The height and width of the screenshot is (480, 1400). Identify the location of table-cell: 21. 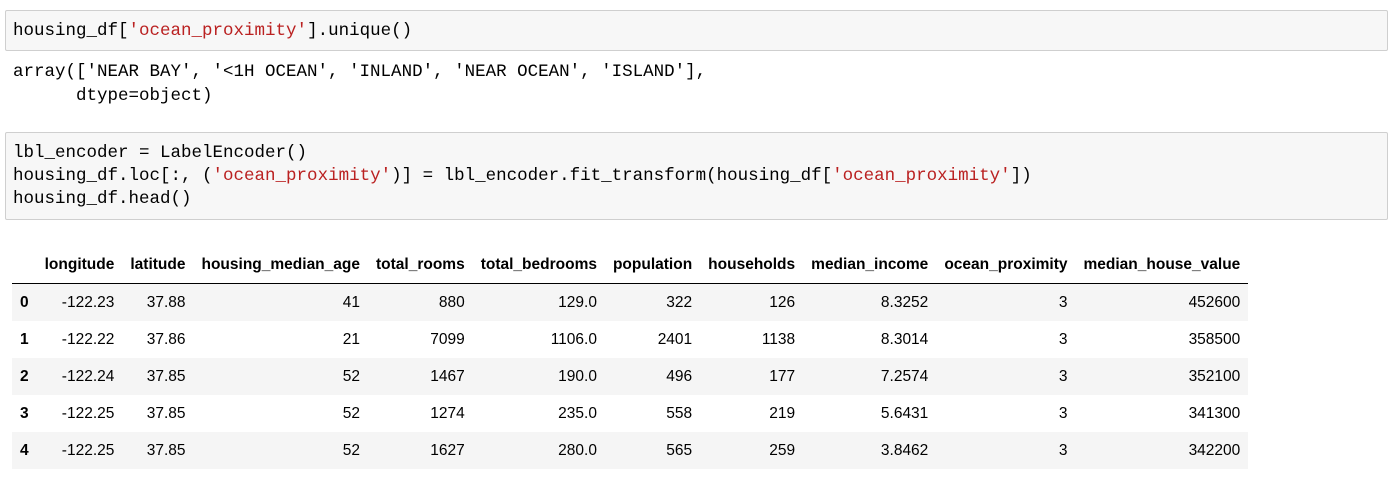
(351, 339).